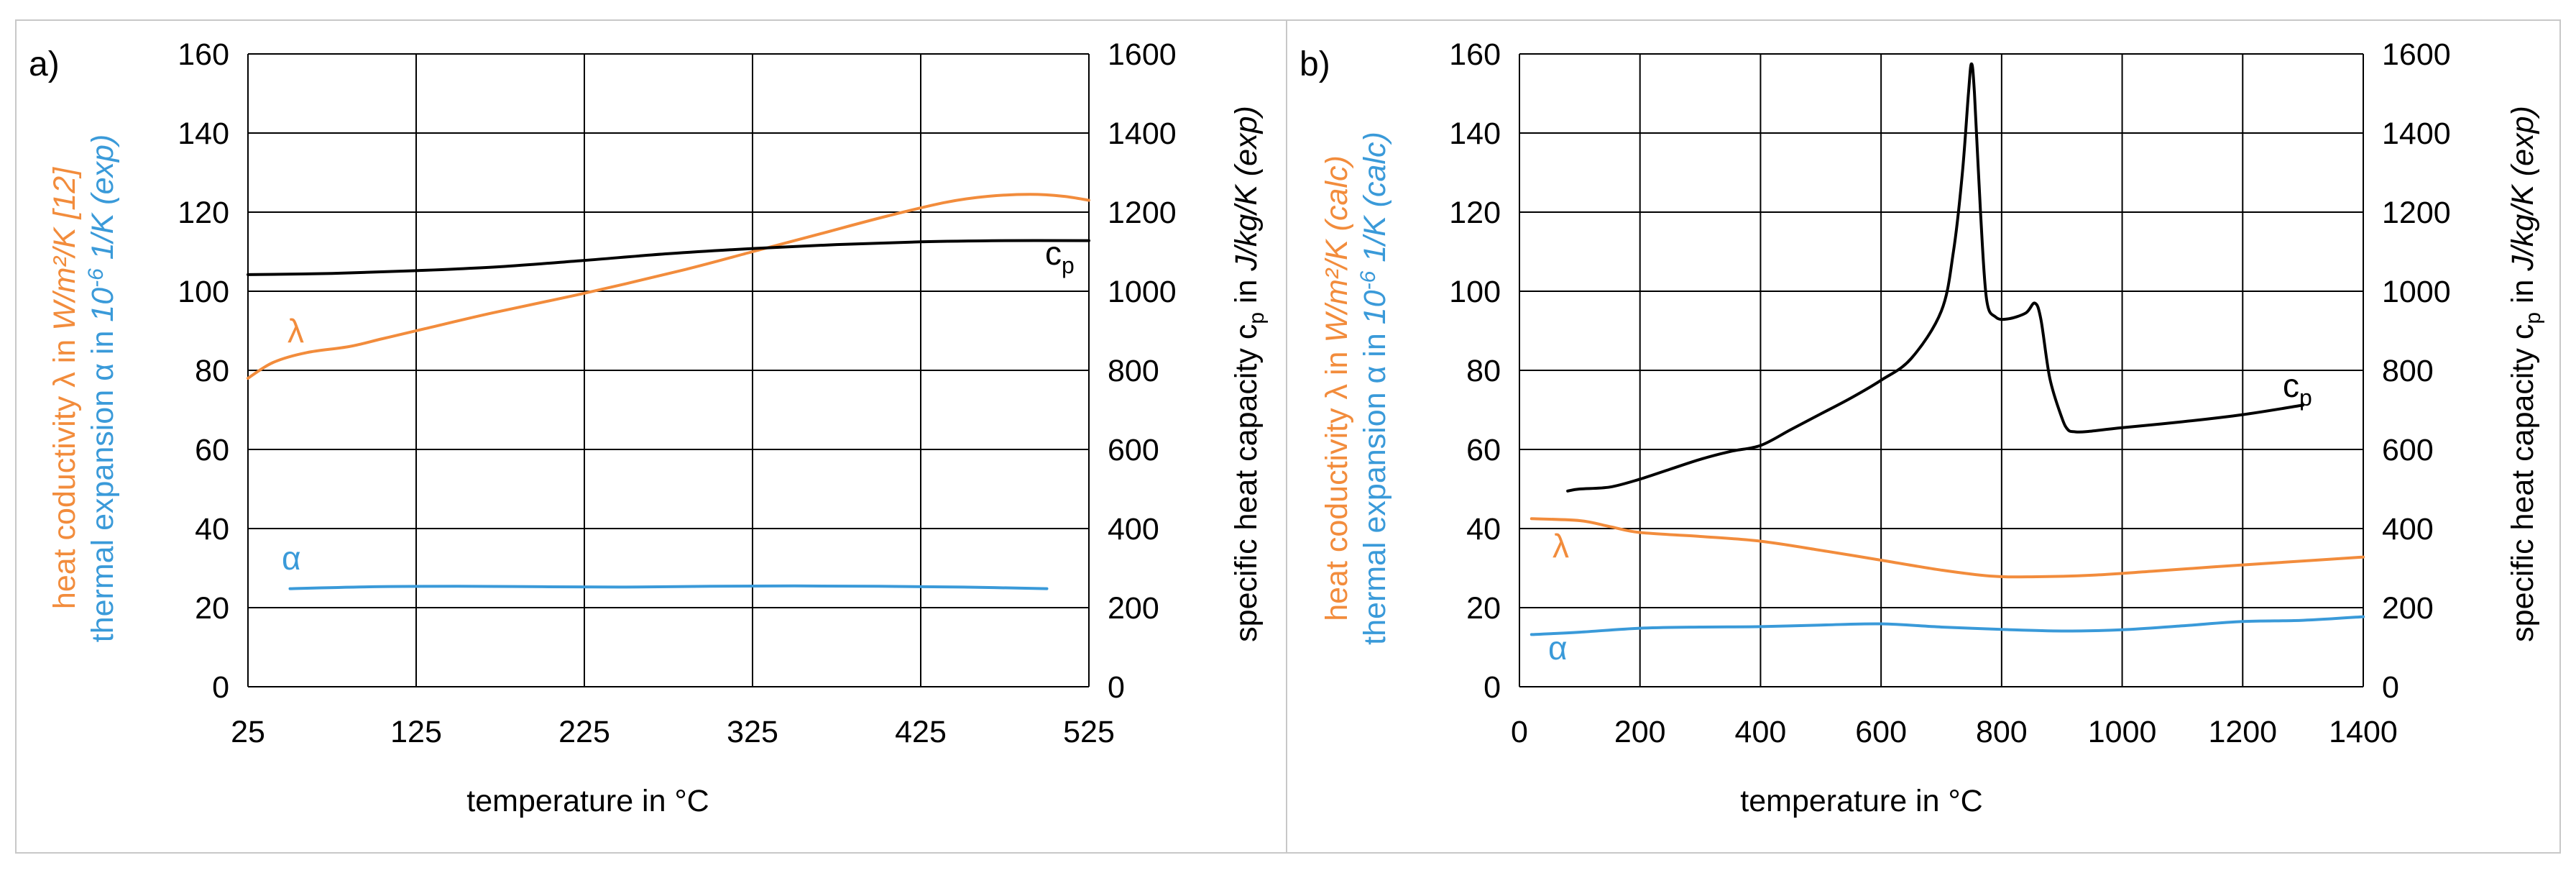 This screenshot has width=2576, height=873. What do you see at coordinates (1935, 277) in the screenshot?
I see `series-line-cp-b` at bounding box center [1935, 277].